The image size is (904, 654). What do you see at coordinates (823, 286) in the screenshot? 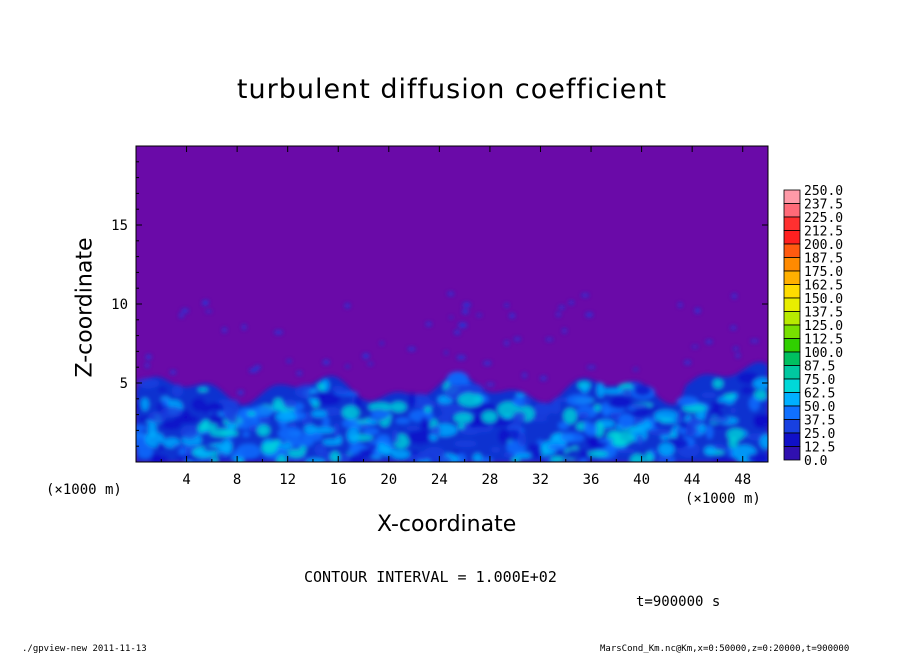
I see `colorbar-label: 162.5` at bounding box center [823, 286].